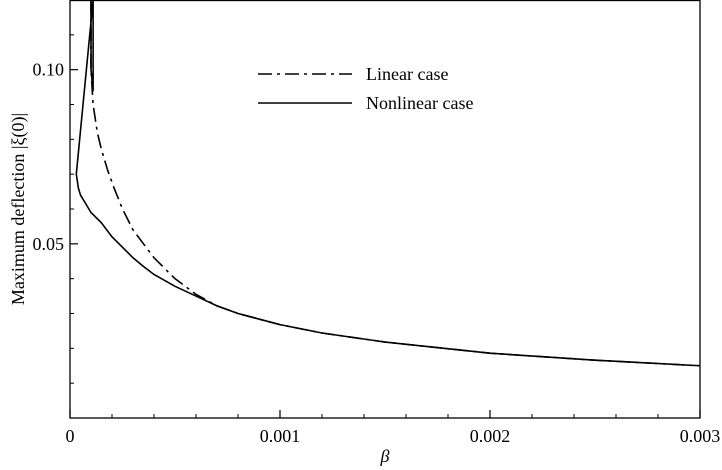 This screenshot has height=470, width=722. I want to click on y-tick-label: 0.10, so click(49, 70).